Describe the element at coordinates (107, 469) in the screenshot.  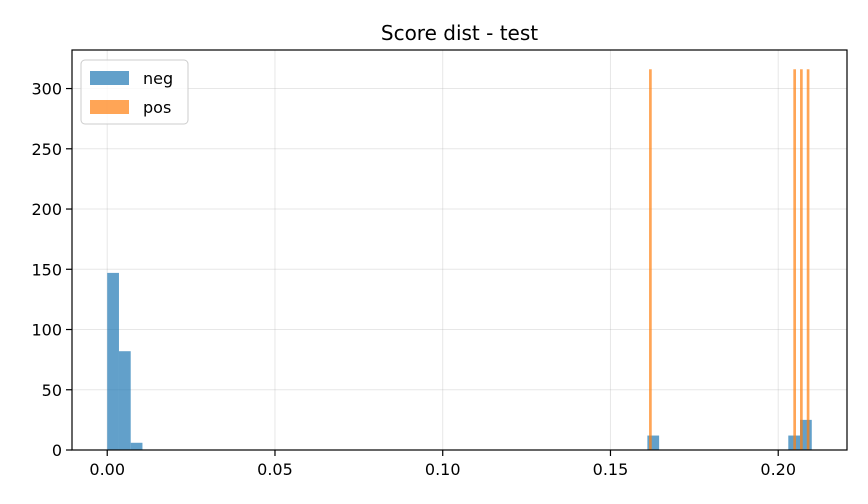
I see `x-tick-label: 0.00` at that location.